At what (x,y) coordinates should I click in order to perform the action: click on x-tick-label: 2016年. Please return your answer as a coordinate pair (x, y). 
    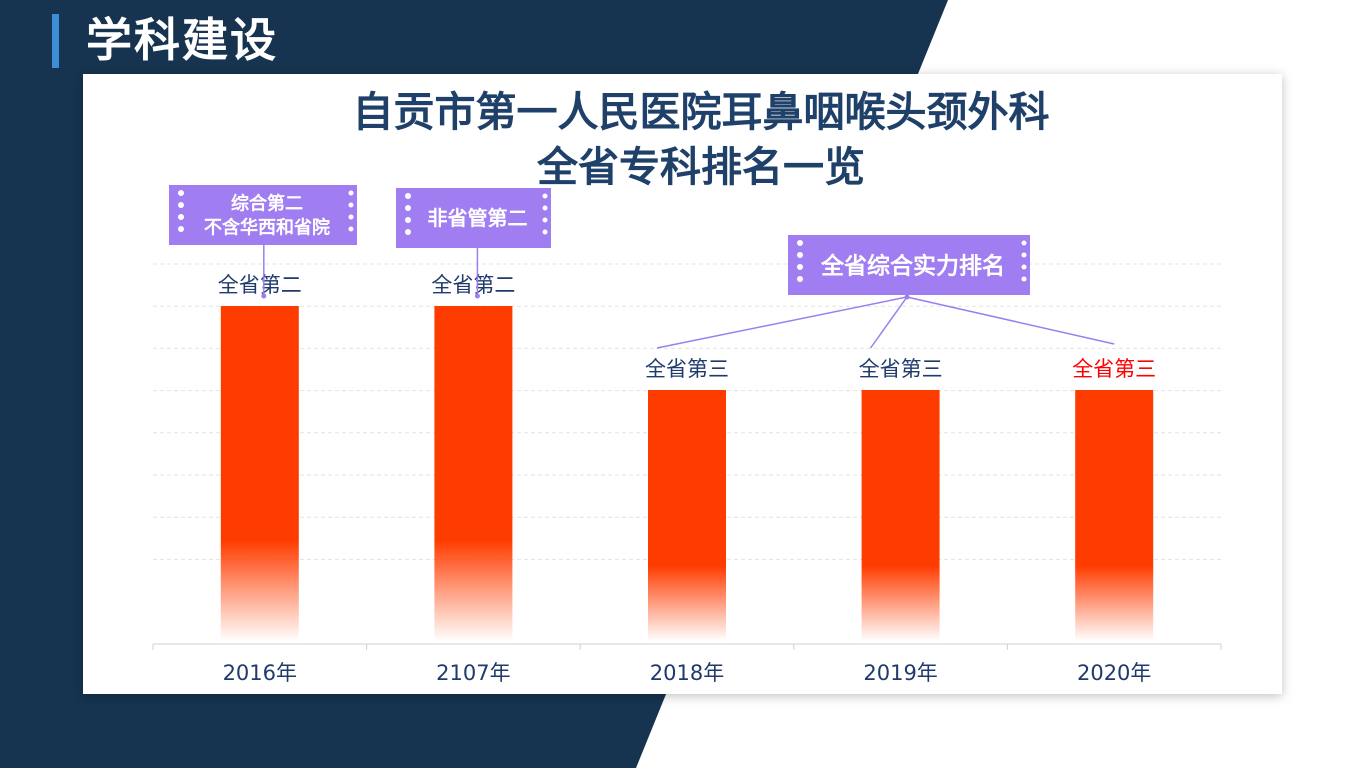
    Looking at the image, I should click on (260, 673).